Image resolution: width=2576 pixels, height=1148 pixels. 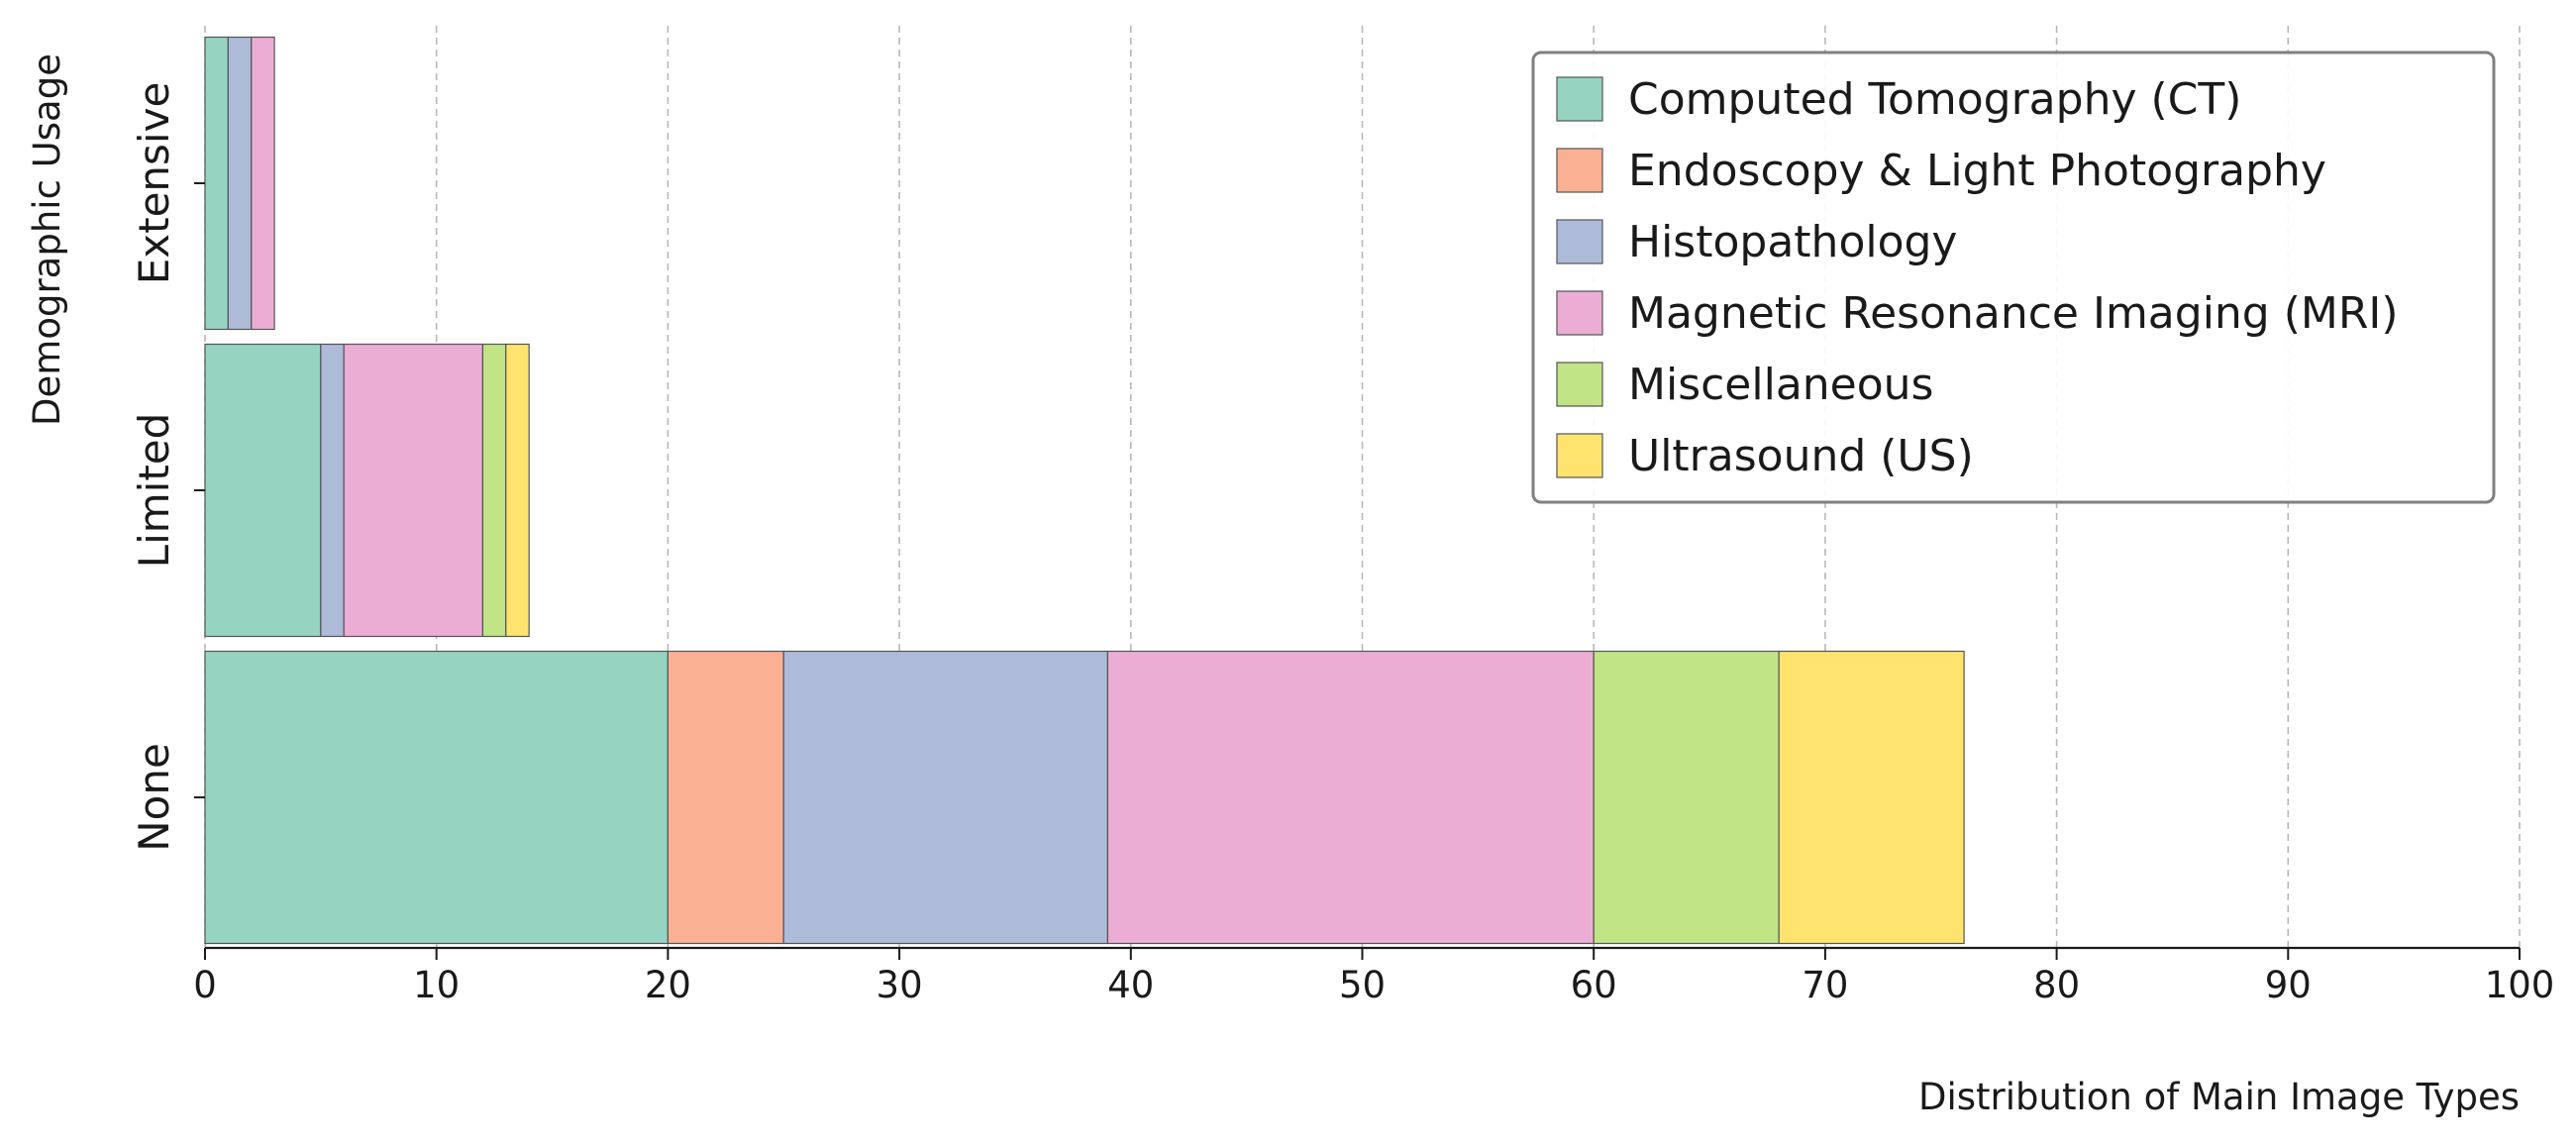 I want to click on y-tick-label-limited: Limited, so click(x=154, y=491).